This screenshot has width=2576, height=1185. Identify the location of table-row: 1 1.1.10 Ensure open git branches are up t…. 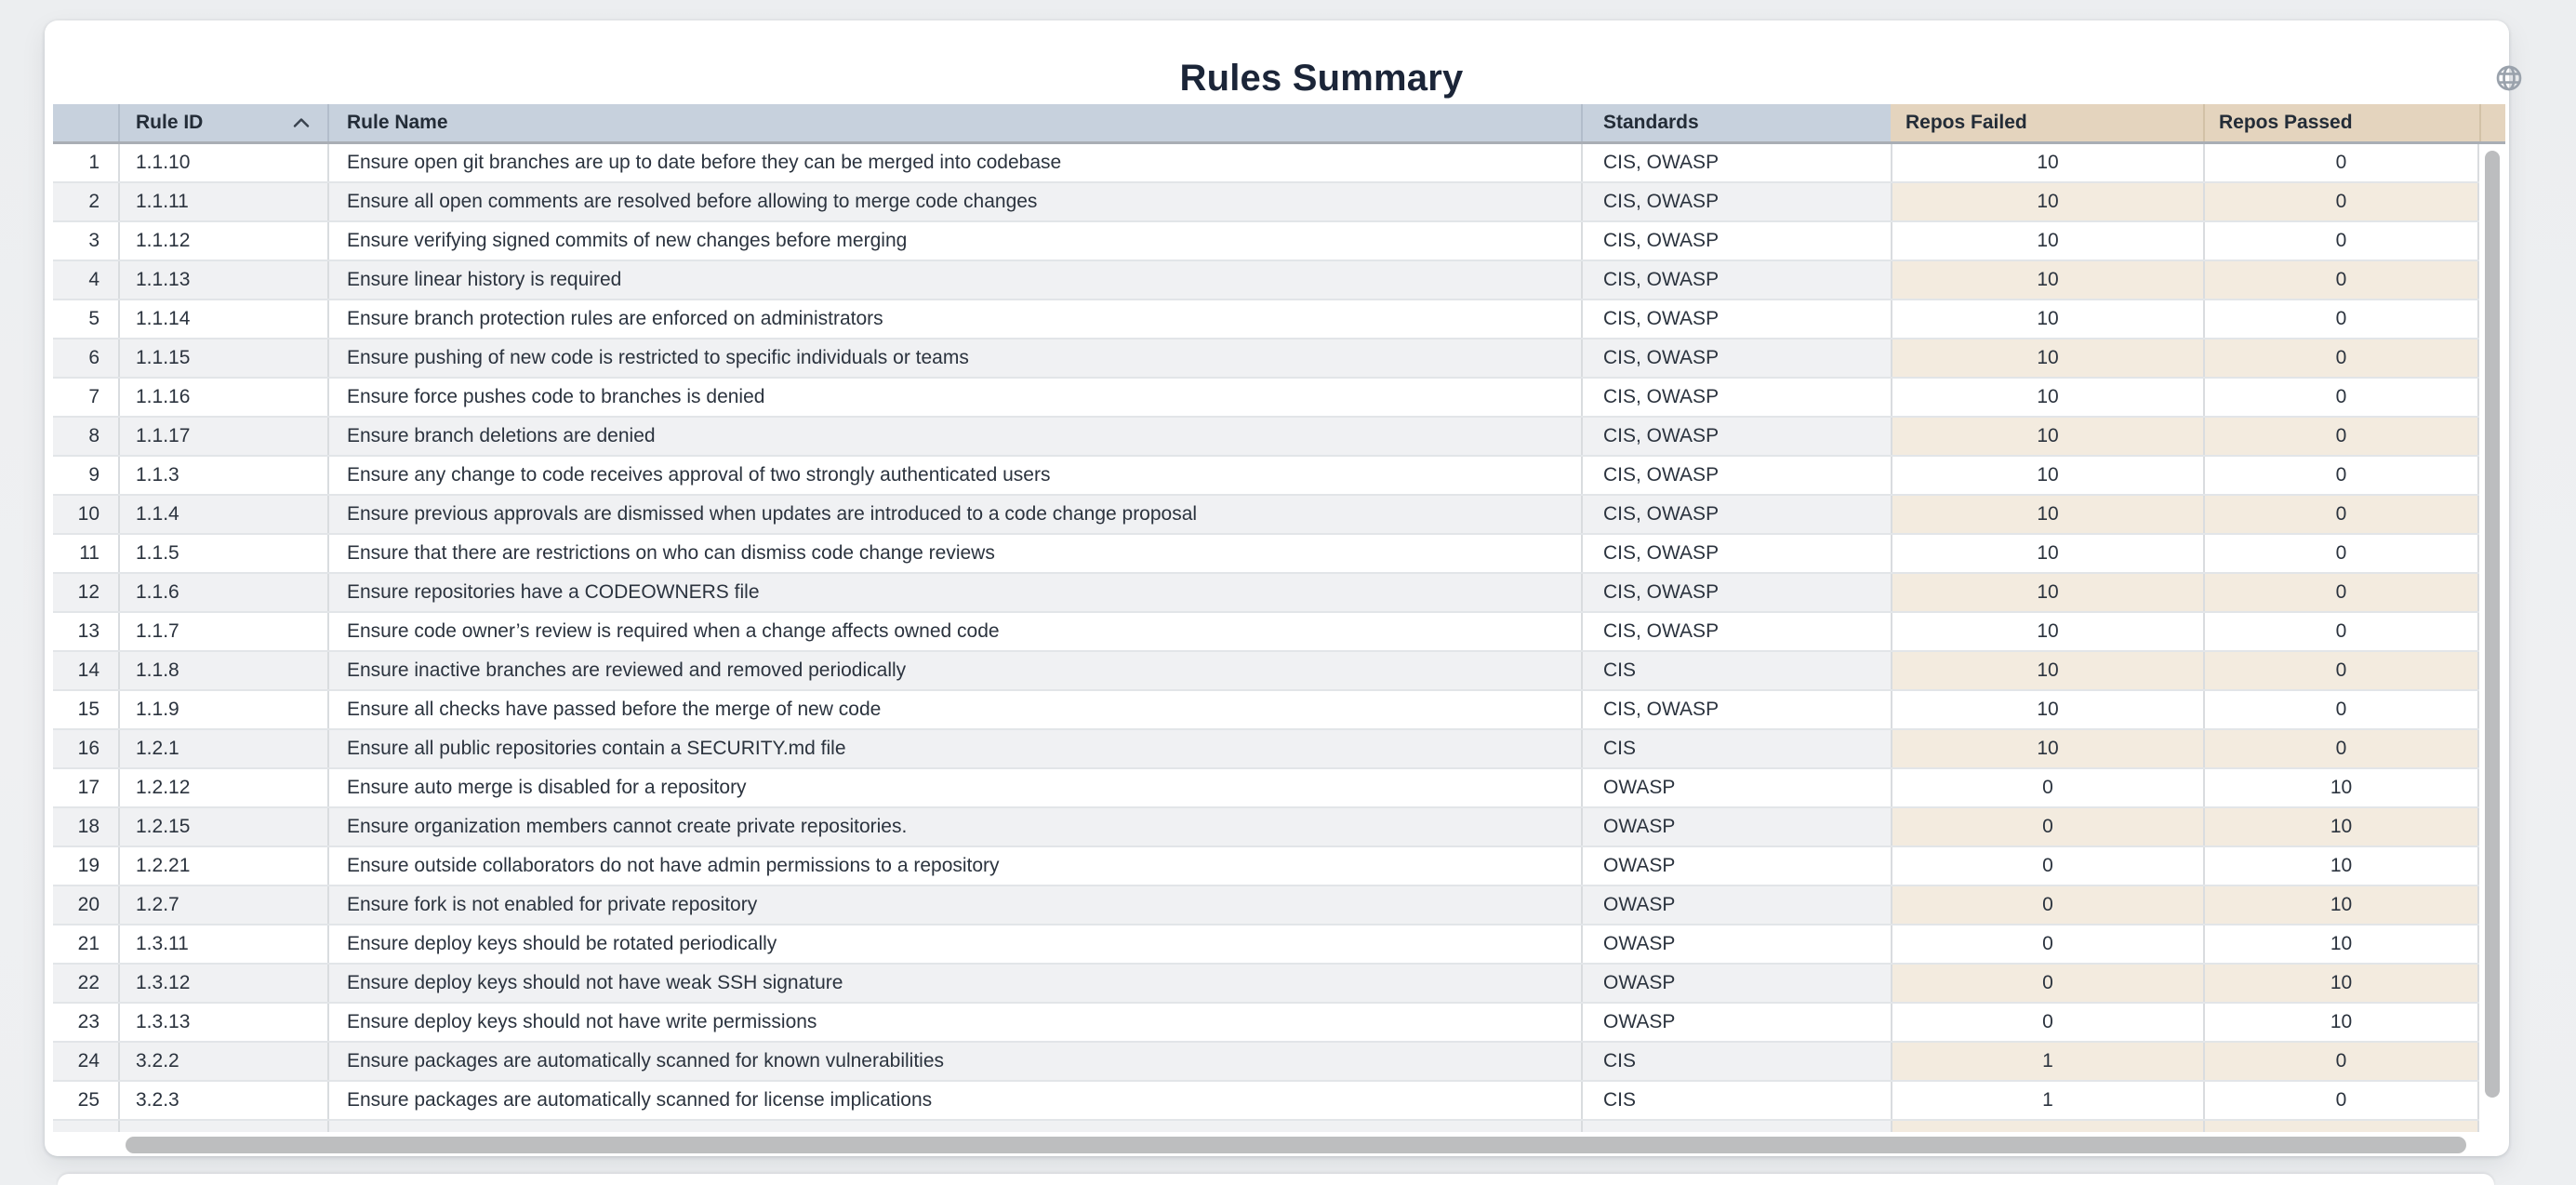
(1266, 164).